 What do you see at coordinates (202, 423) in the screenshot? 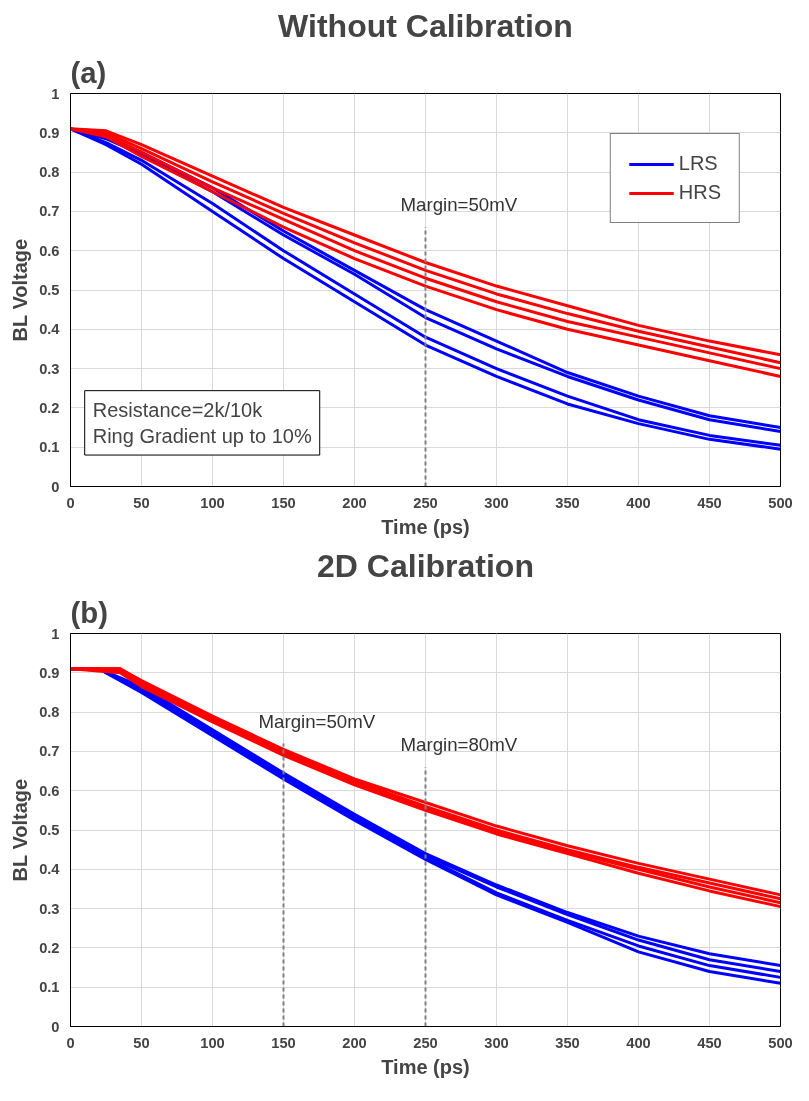
I see `annotation: Resistance=2k/10k Ring Gradient up to 10%` at bounding box center [202, 423].